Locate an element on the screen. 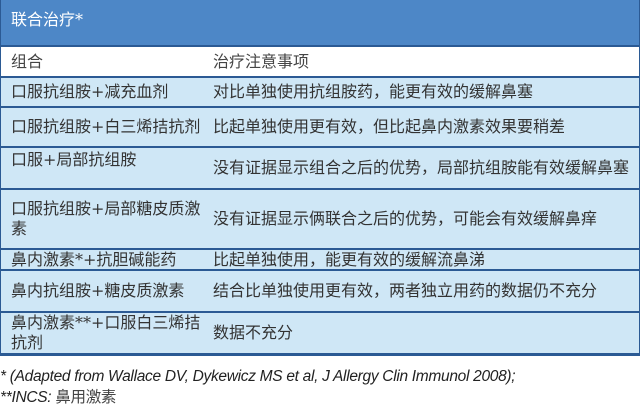  cell-notes: 数据不充分 is located at coordinates (253, 332).